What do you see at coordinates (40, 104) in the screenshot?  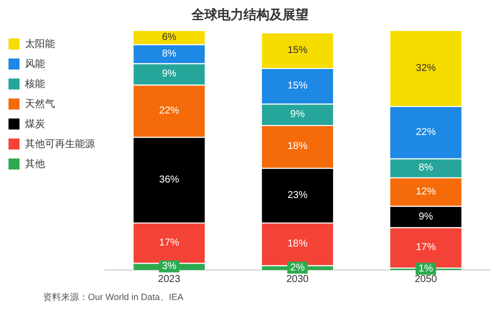 I see `legend-label: 天然气` at bounding box center [40, 104].